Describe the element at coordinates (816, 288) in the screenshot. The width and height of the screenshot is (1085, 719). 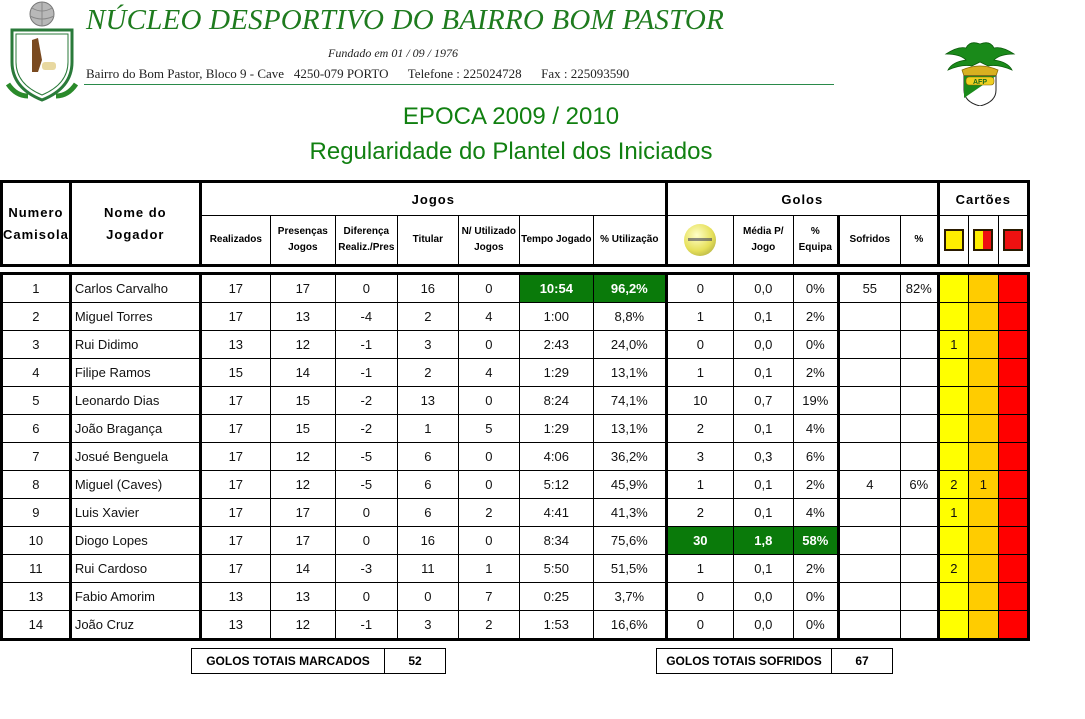
I see `cell-pct-equipa: 0%` at that location.